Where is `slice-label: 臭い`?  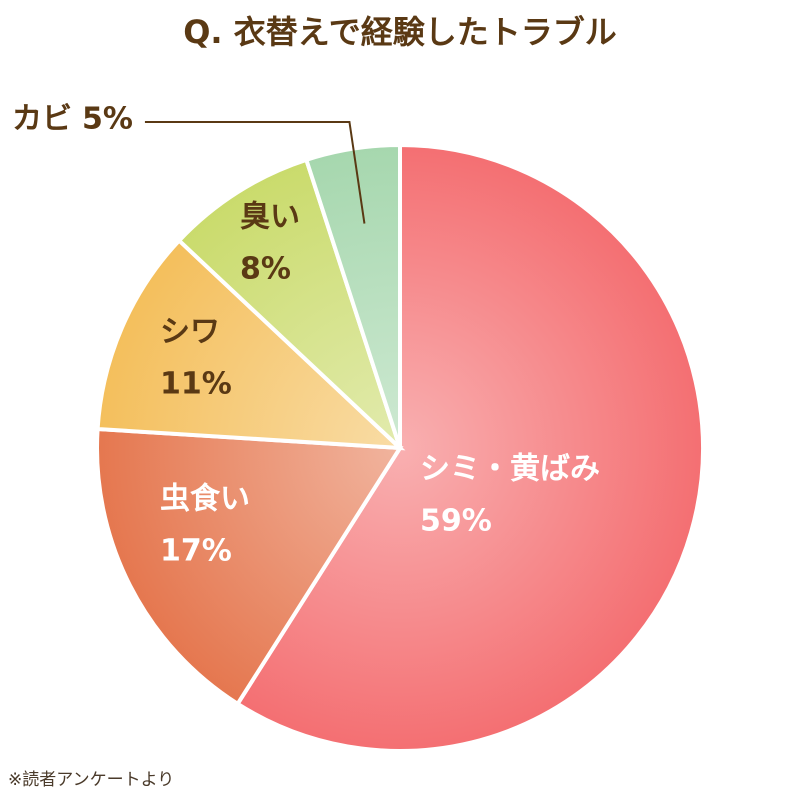 slice-label: 臭い is located at coordinates (270, 217).